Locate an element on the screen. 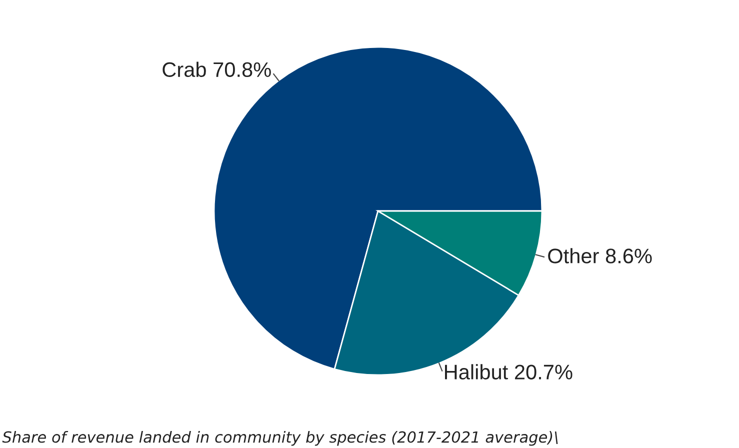 This screenshot has width=739, height=448. slice-label: Halibut 20.7% is located at coordinates (508, 372).